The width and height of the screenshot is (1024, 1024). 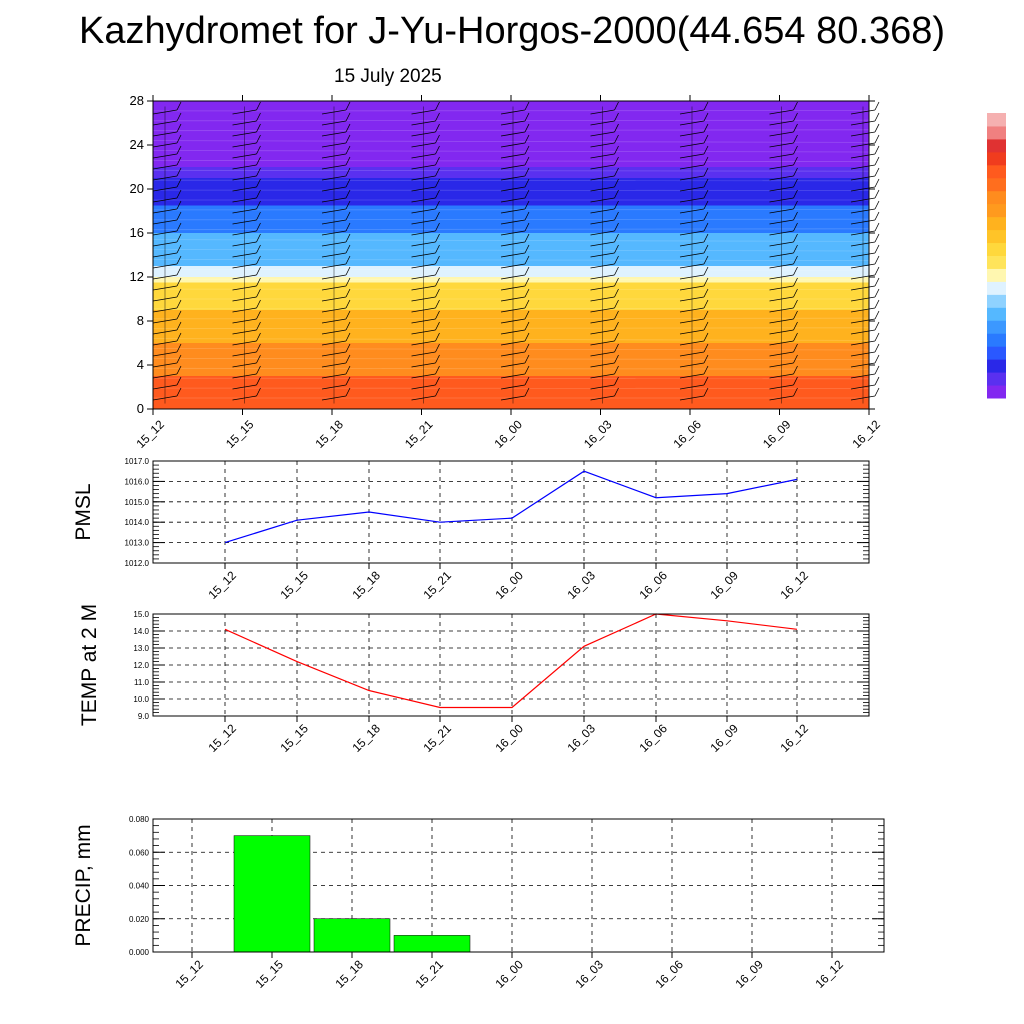 I want to click on heatmap-x-tick-label: 16_12, so click(x=866, y=434).